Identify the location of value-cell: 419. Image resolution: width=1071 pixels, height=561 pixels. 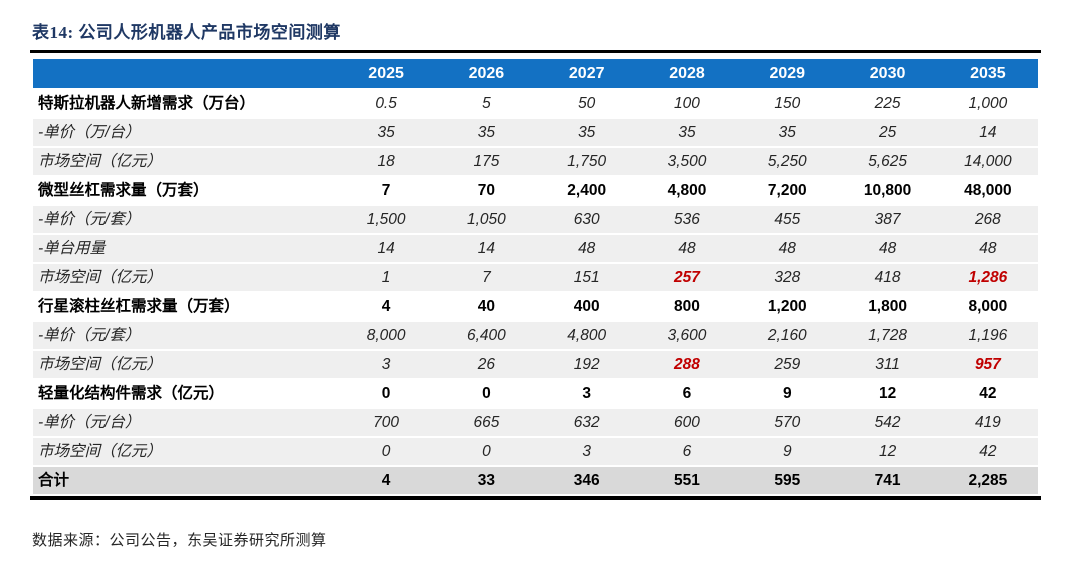
(988, 423).